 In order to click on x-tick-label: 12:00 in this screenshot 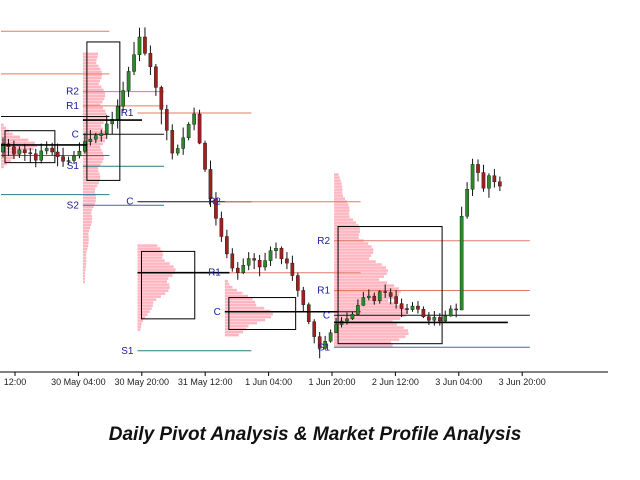, I will do `click(15, 382)`.